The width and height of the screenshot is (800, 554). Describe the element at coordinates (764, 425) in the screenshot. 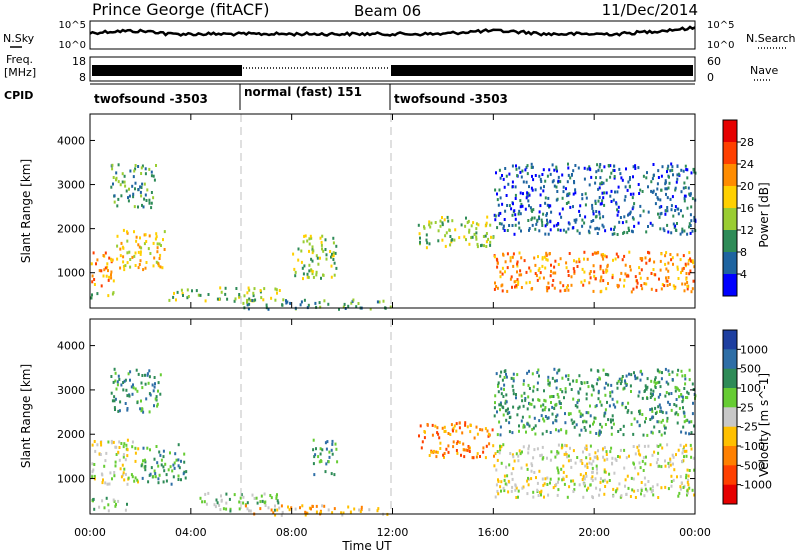

I see `velocity-colorbar-title: Velocity [m s^-1]` at that location.